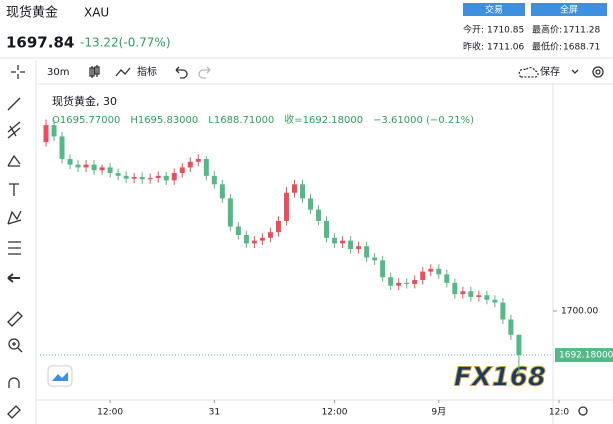 This screenshot has height=424, width=613. I want to click on last-price-tag, so click(584, 355).